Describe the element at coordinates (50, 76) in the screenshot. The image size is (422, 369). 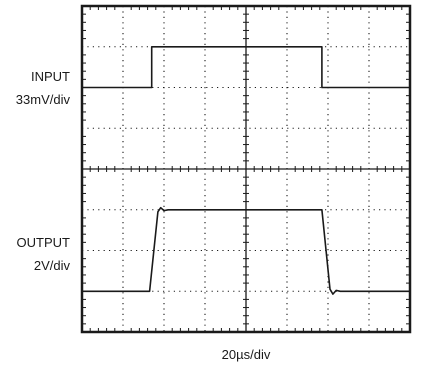
I see `input-label-name: INPUT` at that location.